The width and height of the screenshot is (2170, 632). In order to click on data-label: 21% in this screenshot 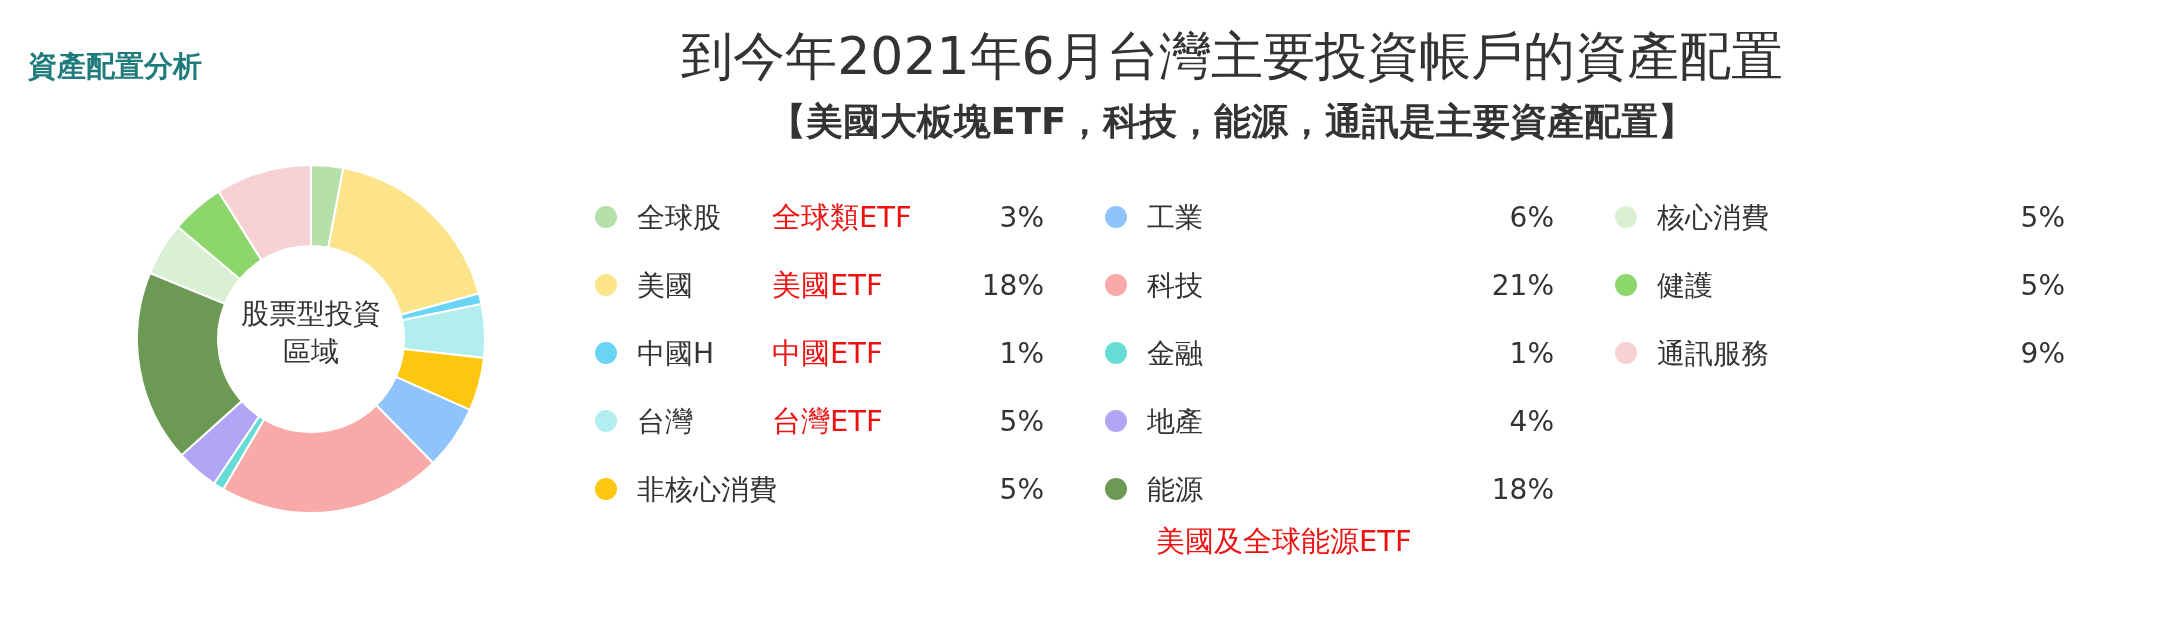, I will do `click(1522, 285)`.